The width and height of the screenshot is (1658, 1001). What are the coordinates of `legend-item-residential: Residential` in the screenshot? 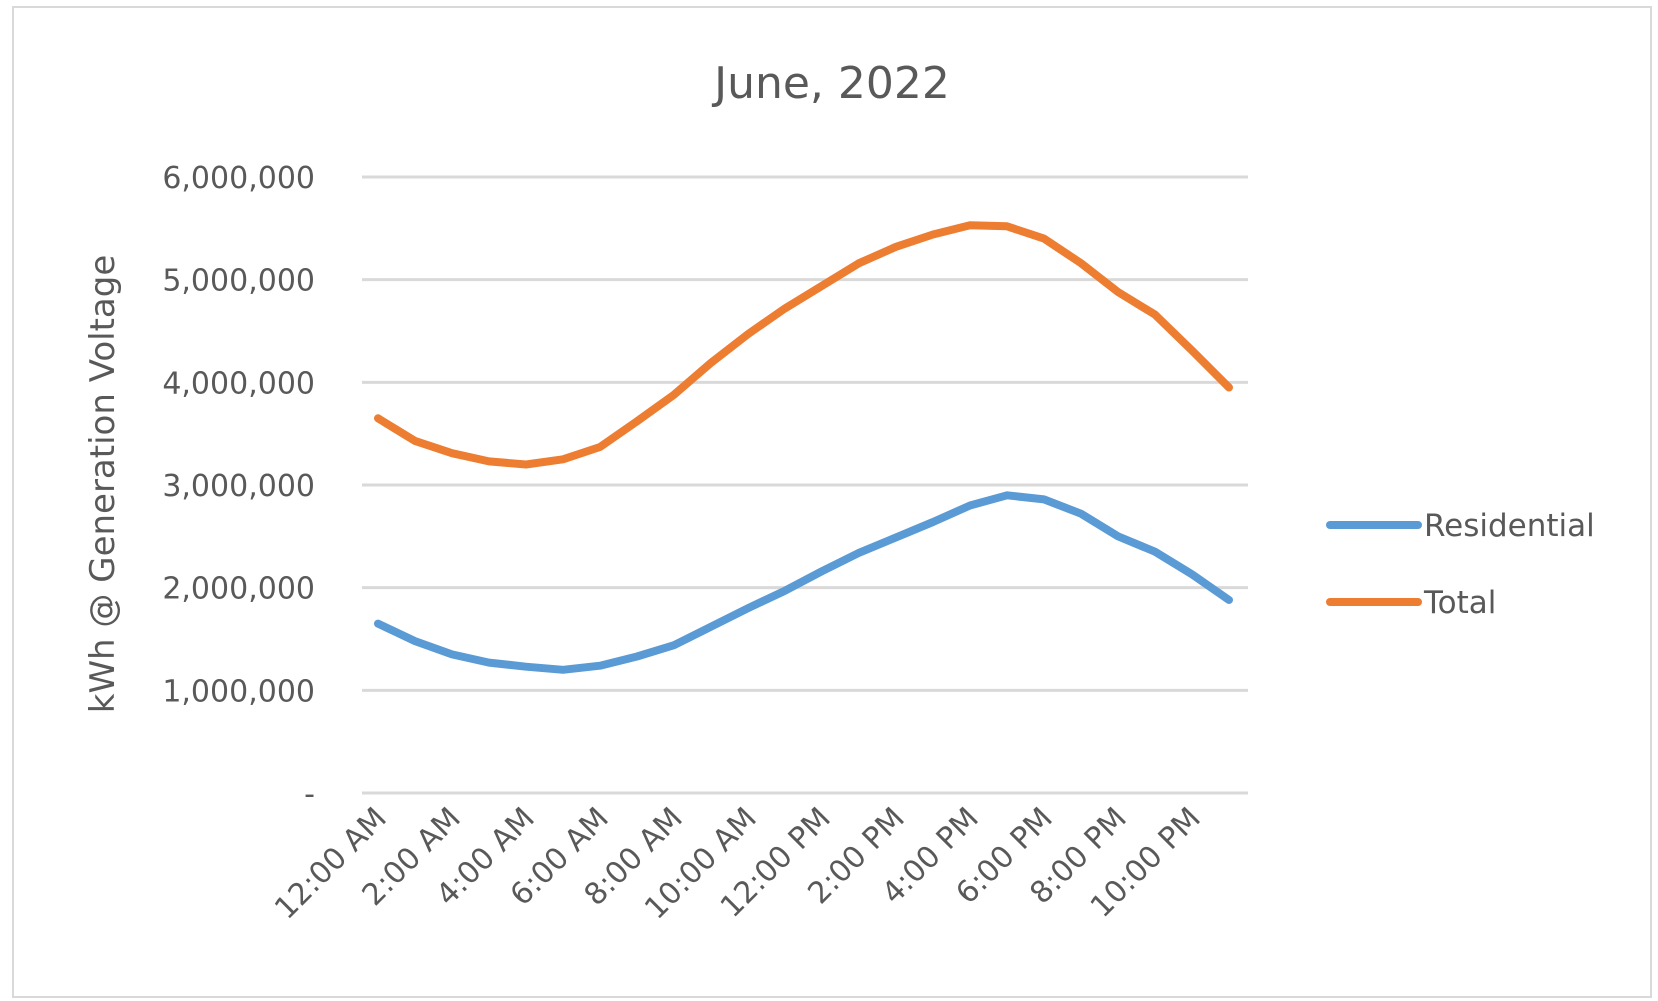 It's located at (1460, 526).